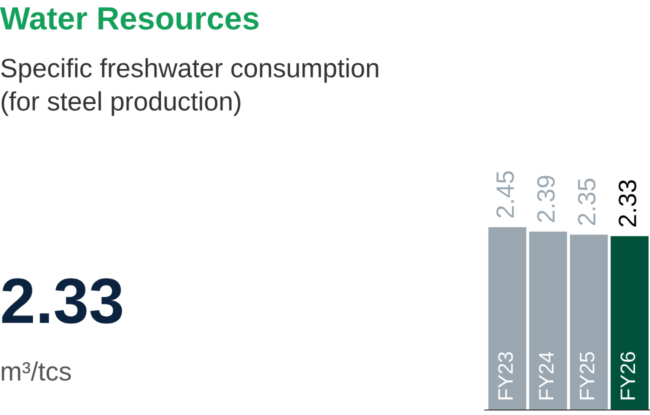 This screenshot has width=650, height=415. Describe the element at coordinates (505, 376) in the screenshot. I see `x-tick-label: FY23` at that location.